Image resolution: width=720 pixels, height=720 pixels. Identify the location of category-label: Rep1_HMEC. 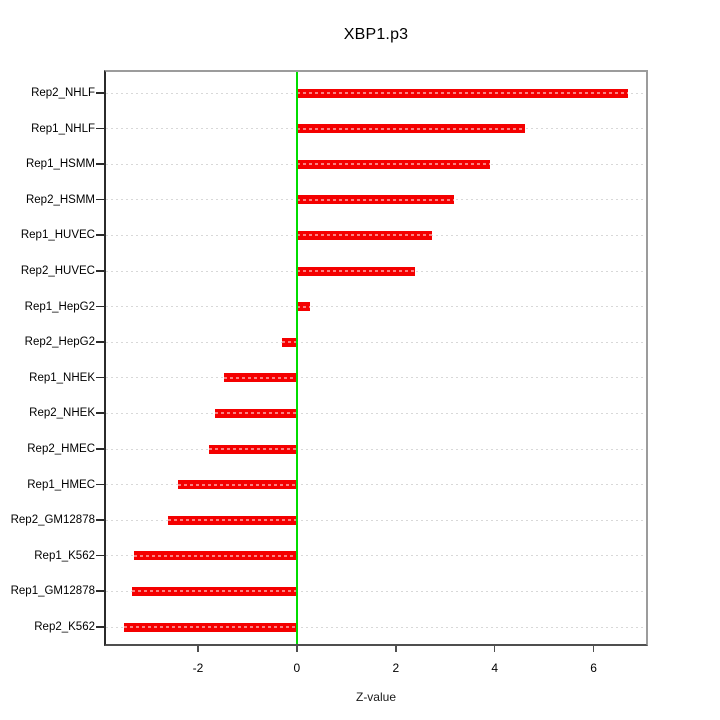
(61, 484).